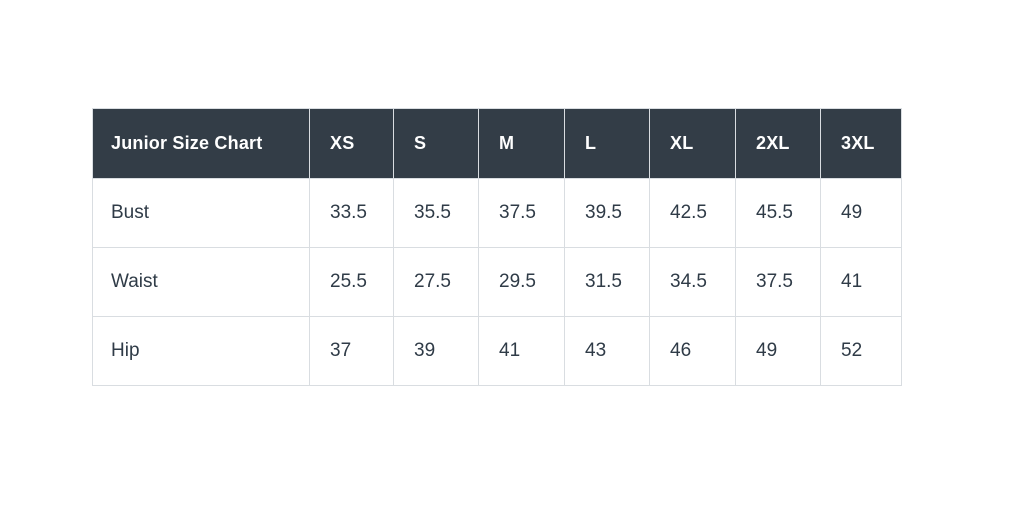 Image resolution: width=1009 pixels, height=522 pixels. Describe the element at coordinates (201, 351) in the screenshot. I see `row-label-hip: Hip` at that location.